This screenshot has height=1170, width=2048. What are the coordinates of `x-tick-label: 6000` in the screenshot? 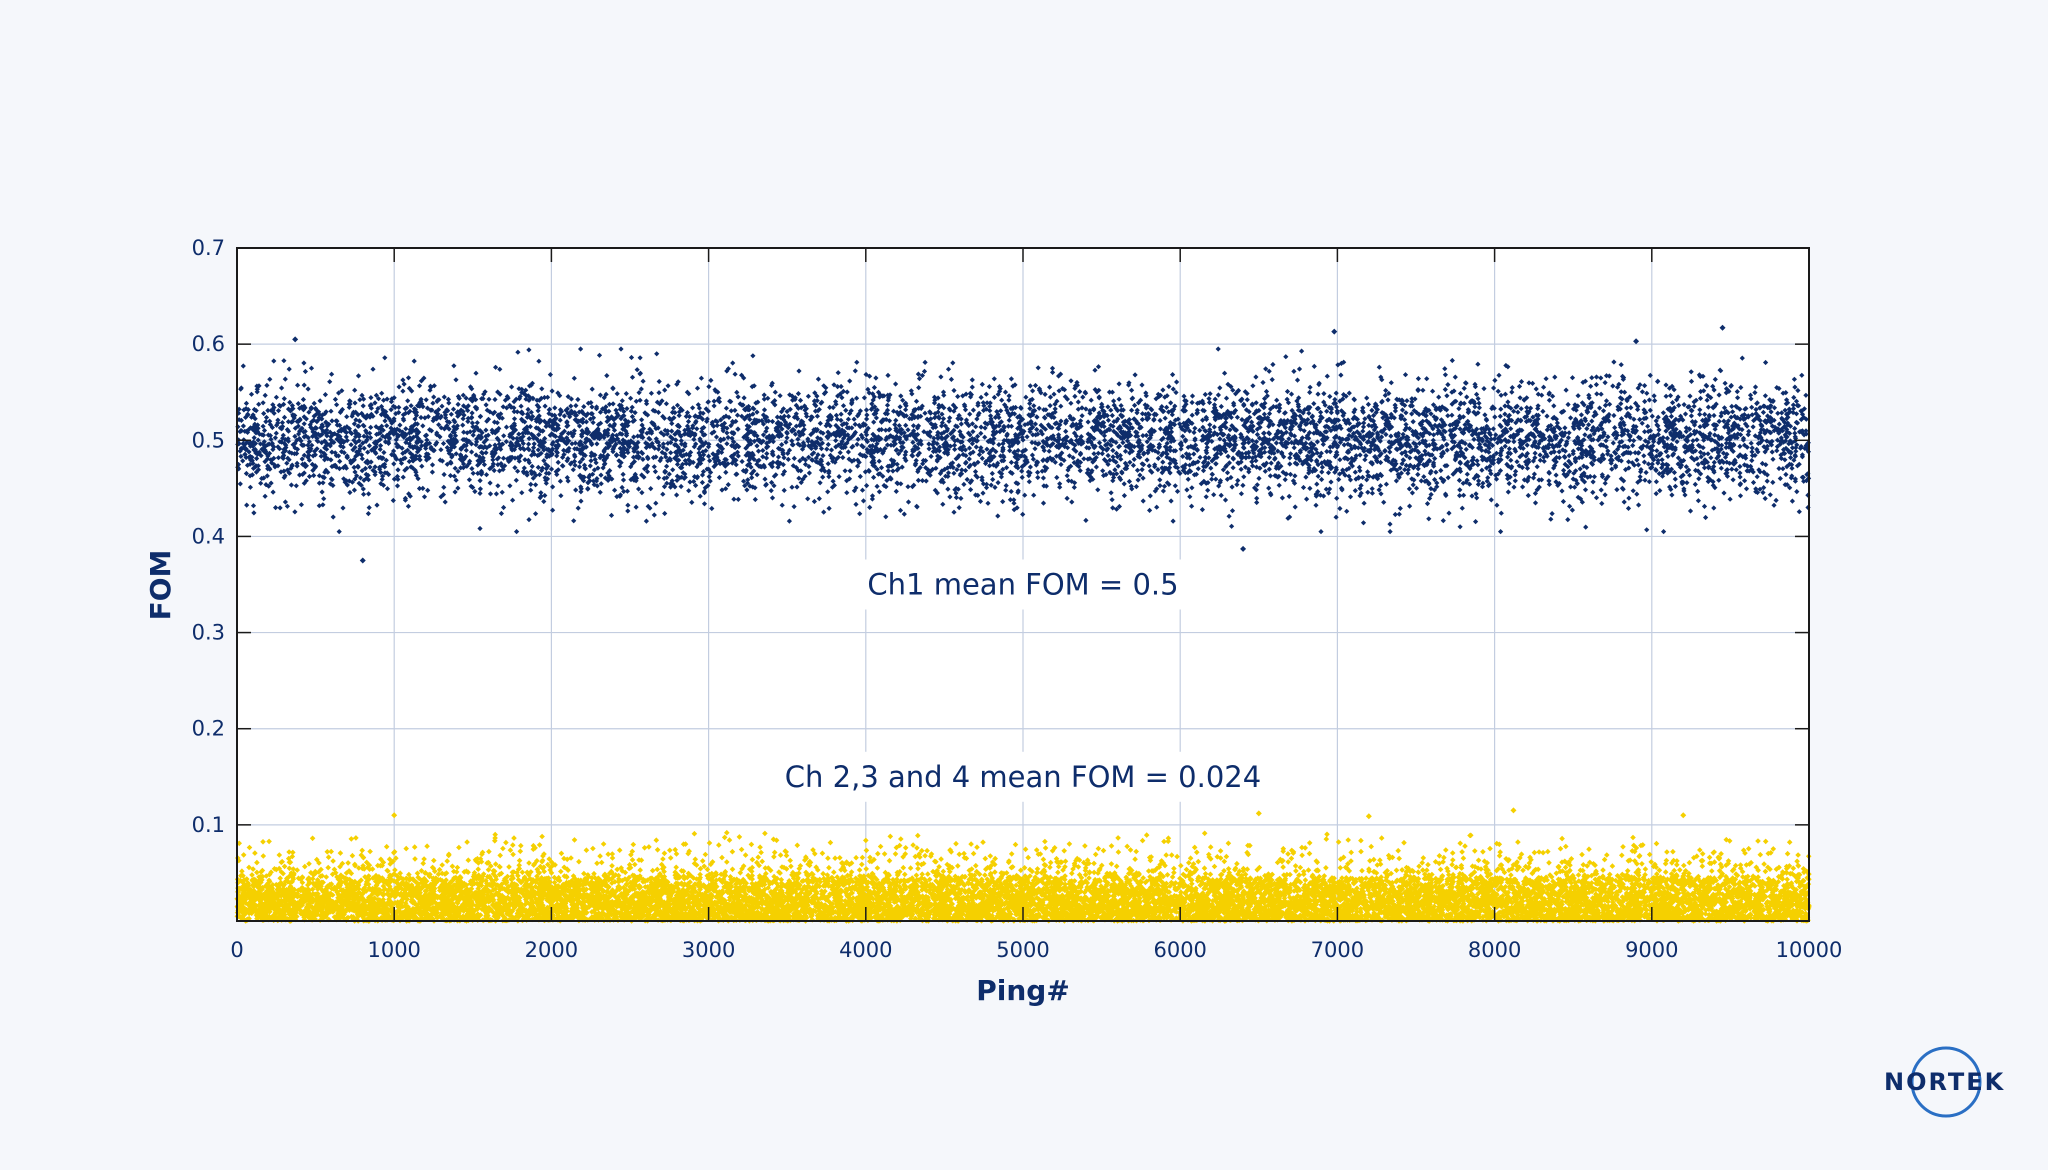 It's located at (1179, 950).